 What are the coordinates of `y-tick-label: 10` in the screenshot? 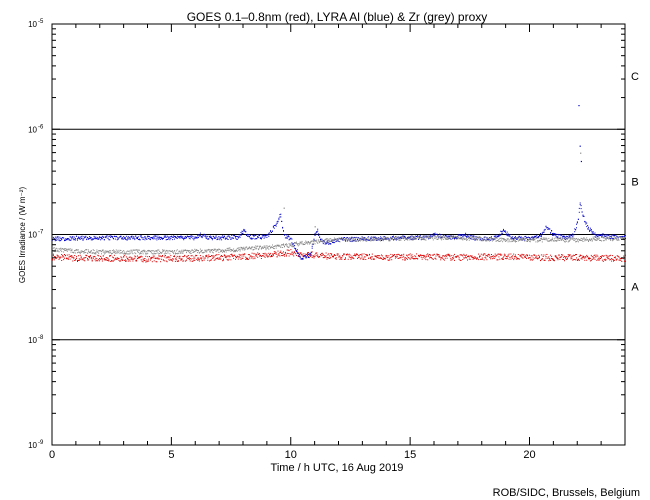 It's located at (32, 129).